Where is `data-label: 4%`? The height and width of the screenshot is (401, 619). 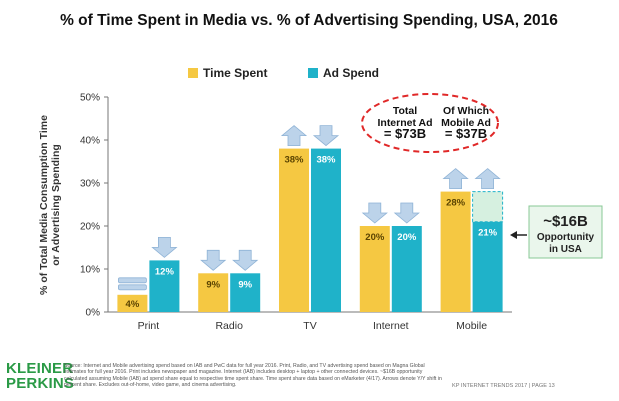
data-label: 4% is located at coordinates (133, 304).